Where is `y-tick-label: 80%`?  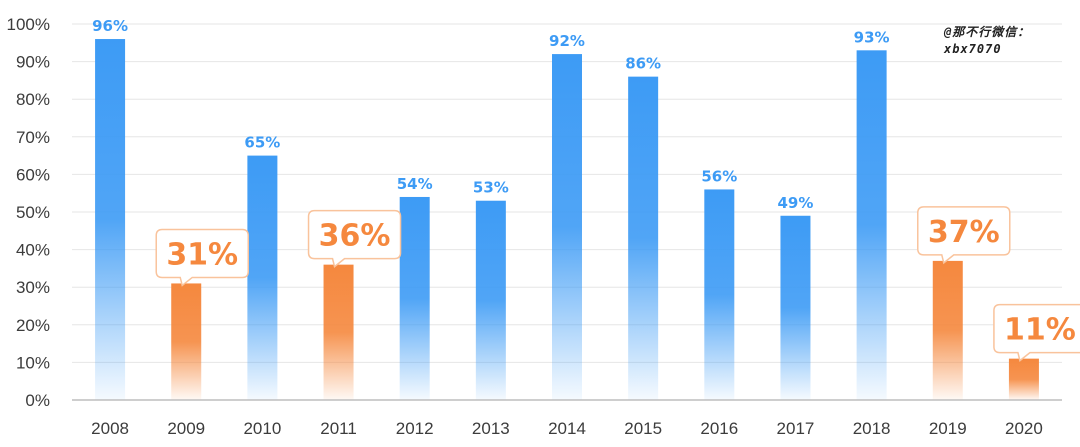 y-tick-label: 80% is located at coordinates (33, 99).